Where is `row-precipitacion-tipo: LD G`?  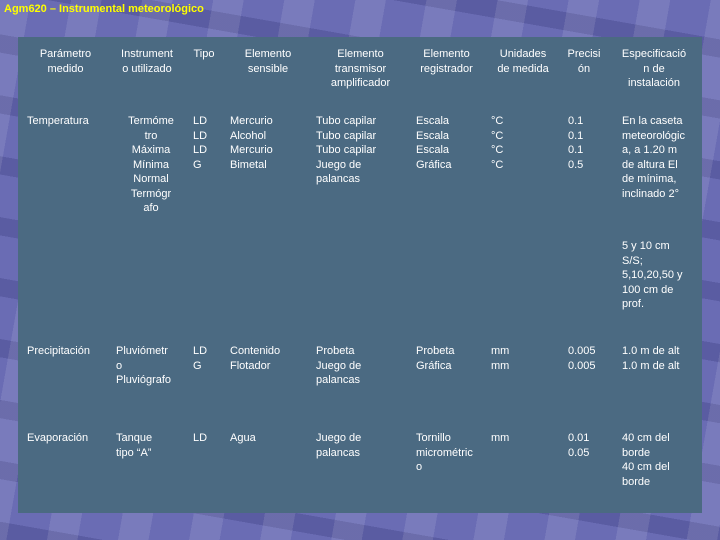
row-precipitacion-tipo: LD G is located at coordinates (200, 358).